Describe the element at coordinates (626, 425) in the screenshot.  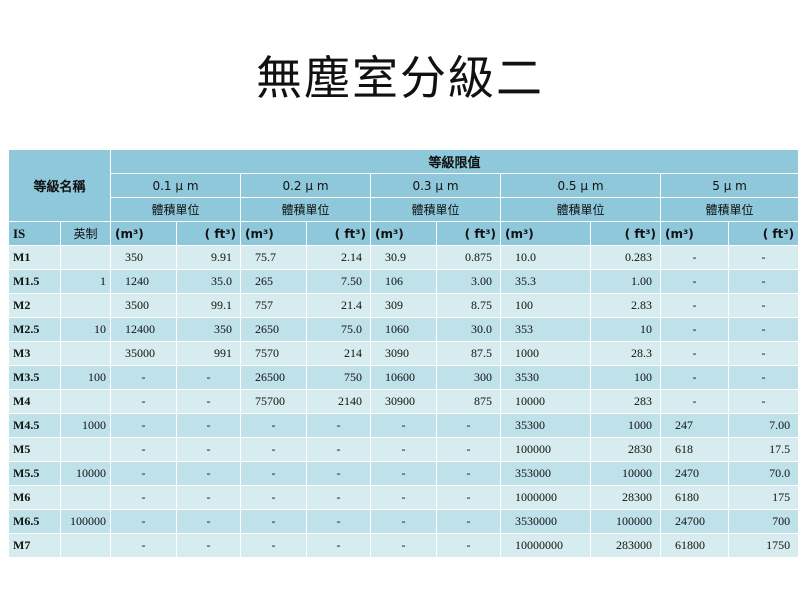
I see `value-ft3-cell: 1000` at that location.